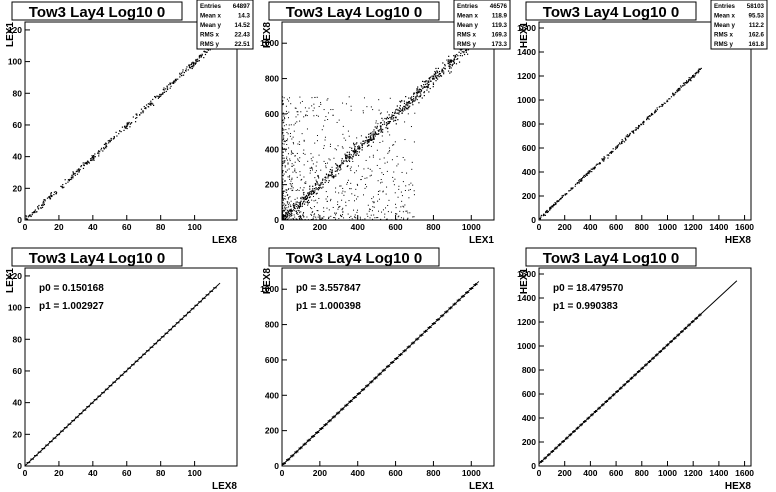 The image size is (776, 492). Describe the element at coordinates (616, 473) in the screenshot. I see `x-tick-label: 600` at that location.